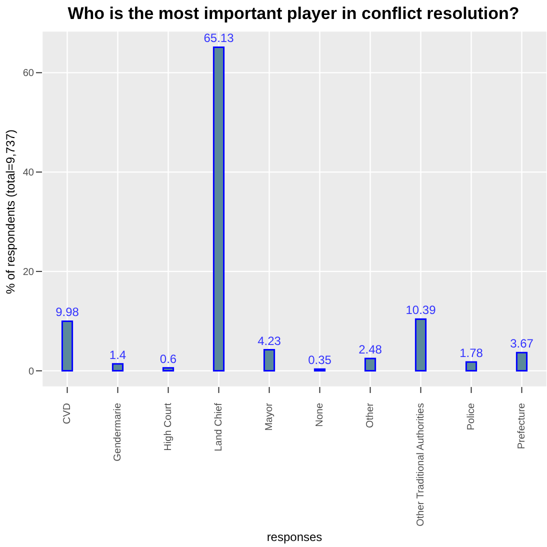  Describe the element at coordinates (270, 341) in the screenshot. I see `data-label: 4.23` at that location.